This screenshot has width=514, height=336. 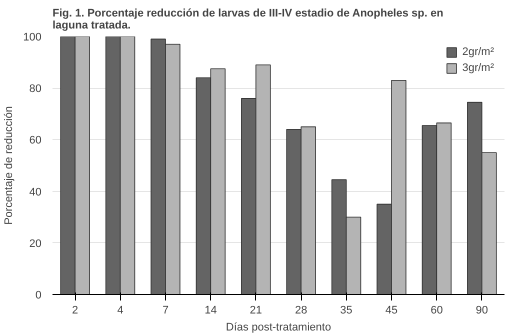 What do you see at coordinates (35, 244) in the screenshot?
I see `y-tick-label: 20` at bounding box center [35, 244].